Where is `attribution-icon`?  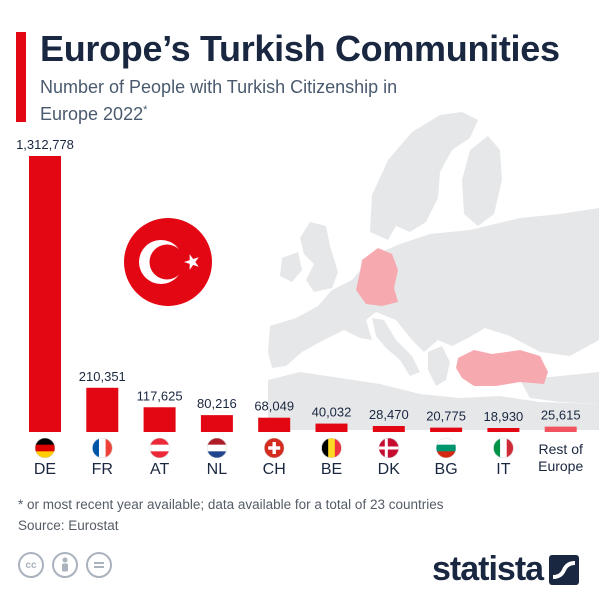 attribution-icon is located at coordinates (65, 565).